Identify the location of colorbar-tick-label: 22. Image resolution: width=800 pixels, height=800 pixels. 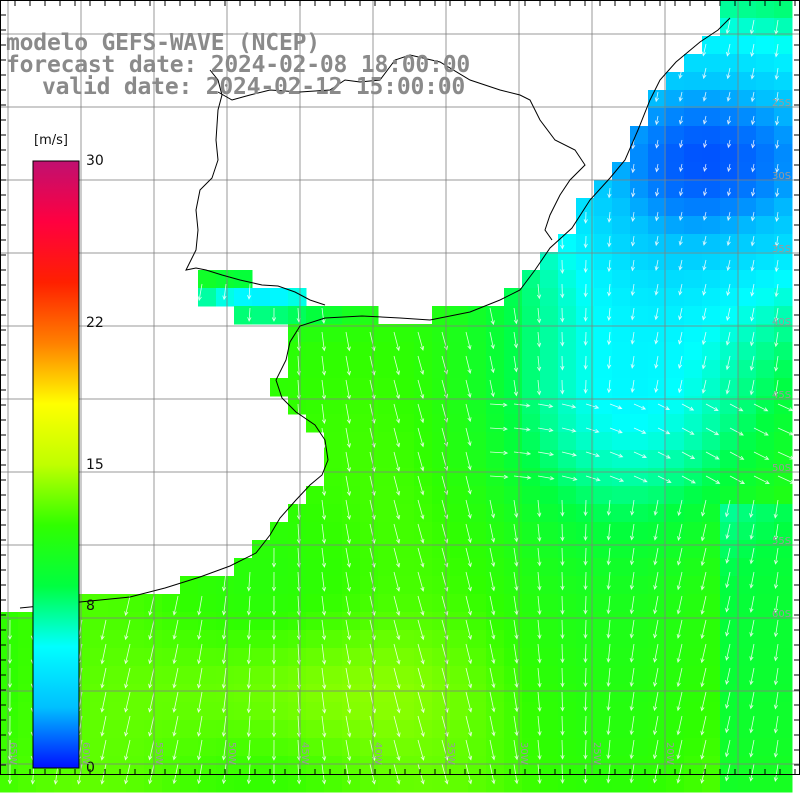
(95, 322).